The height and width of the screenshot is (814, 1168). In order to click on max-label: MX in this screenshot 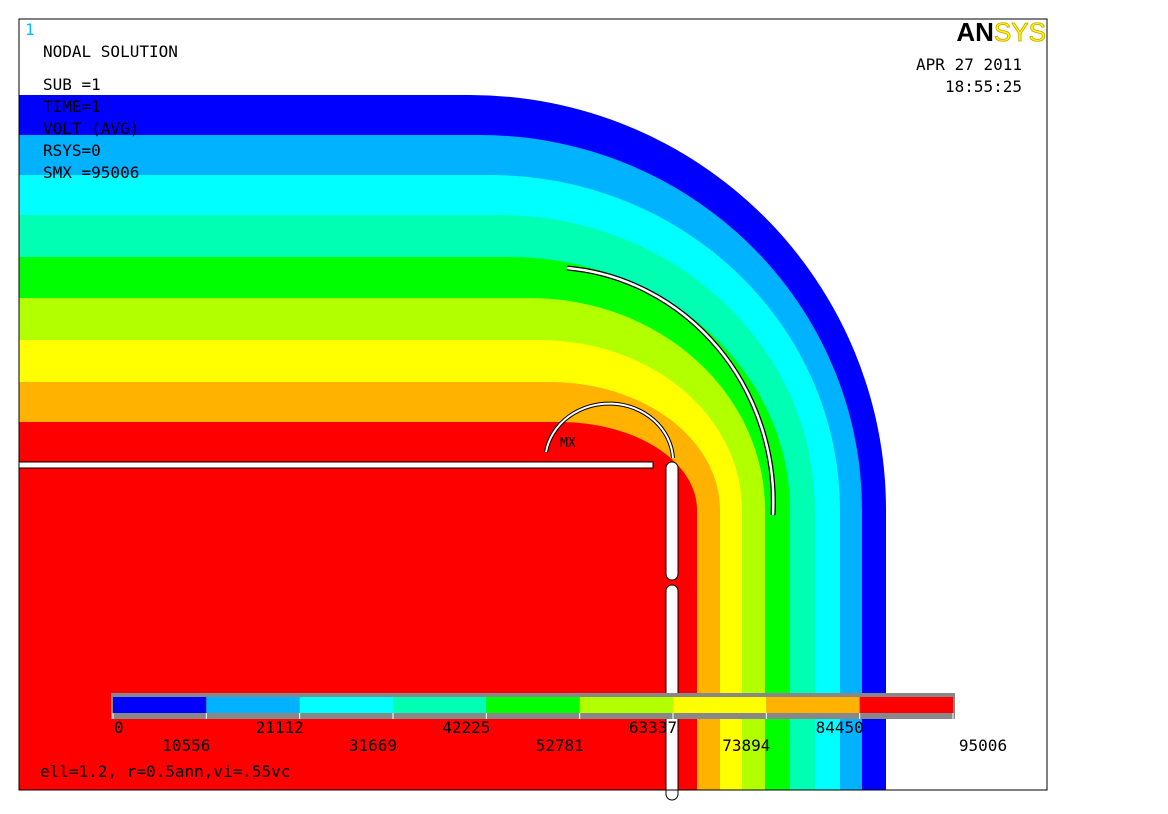, I will do `click(568, 443)`.